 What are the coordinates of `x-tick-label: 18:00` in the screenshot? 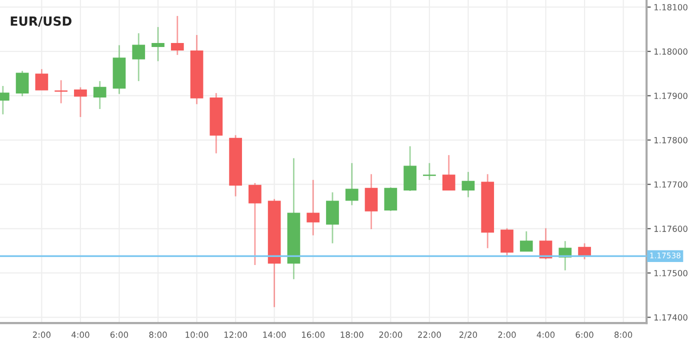 It's located at (352, 335).